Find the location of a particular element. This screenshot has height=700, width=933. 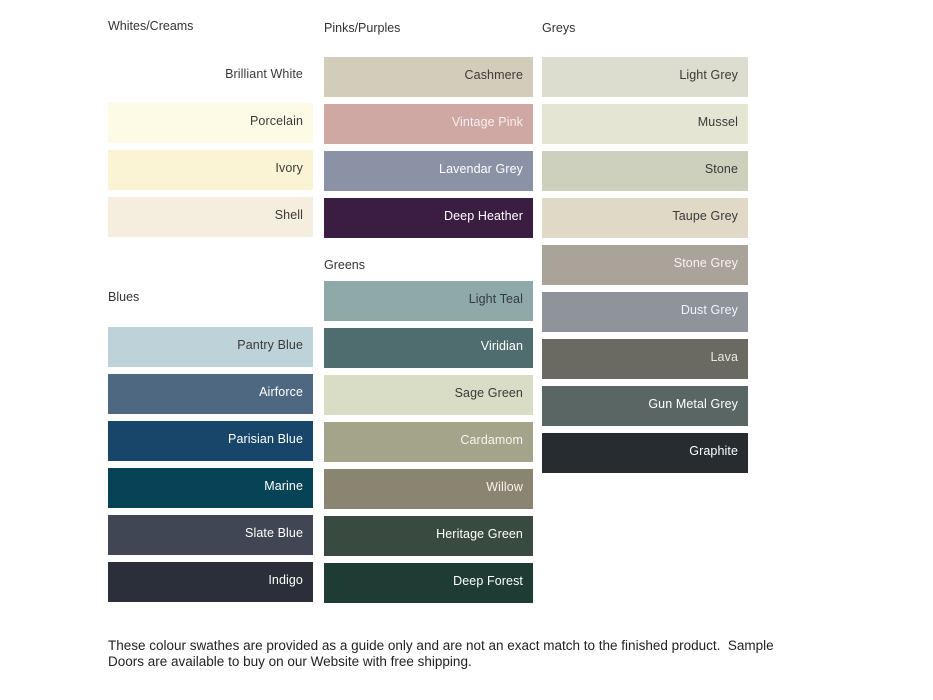

color-swatch-graphite: Graphite is located at coordinates (645, 453).